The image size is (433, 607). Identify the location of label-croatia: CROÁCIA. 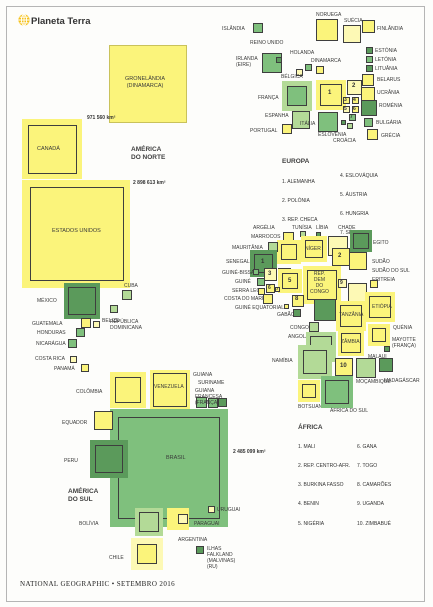
(344, 141).